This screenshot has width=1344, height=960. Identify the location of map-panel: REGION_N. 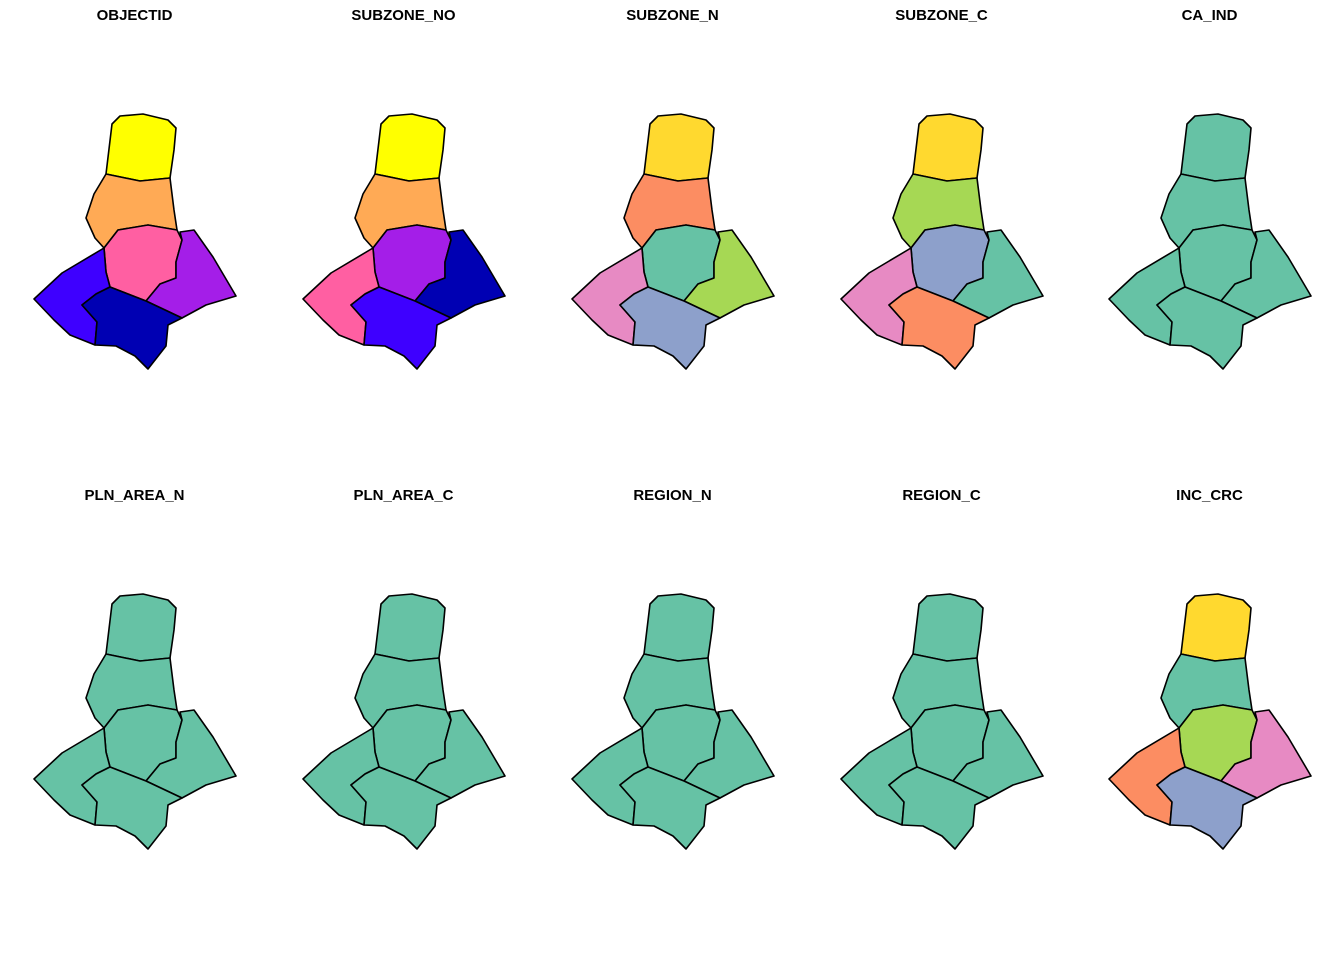
(672, 720).